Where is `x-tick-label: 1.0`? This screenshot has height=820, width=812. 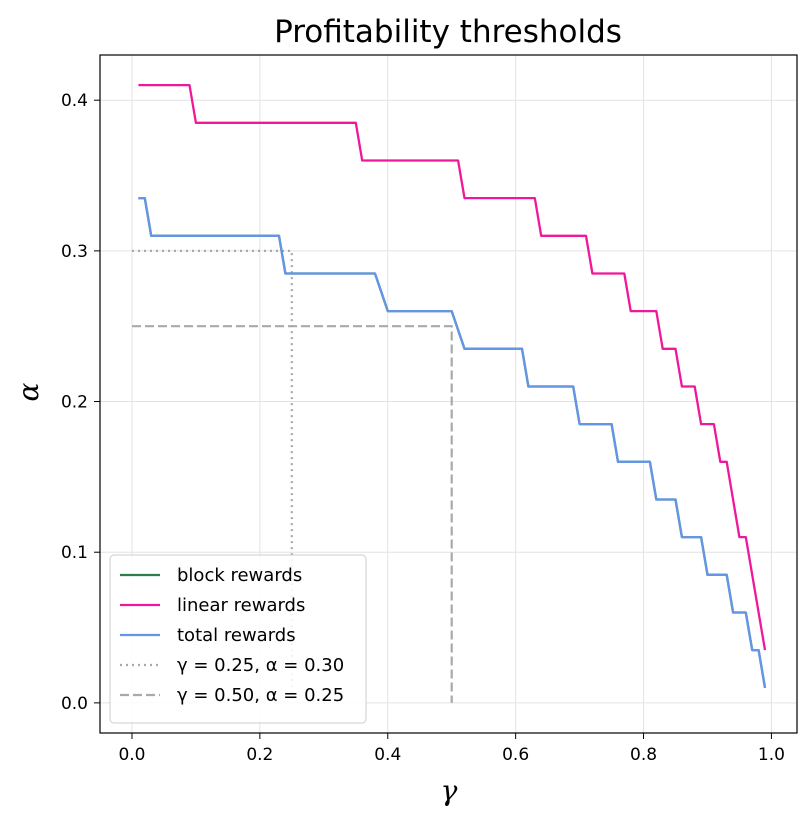 x-tick-label: 1.0 is located at coordinates (771, 755).